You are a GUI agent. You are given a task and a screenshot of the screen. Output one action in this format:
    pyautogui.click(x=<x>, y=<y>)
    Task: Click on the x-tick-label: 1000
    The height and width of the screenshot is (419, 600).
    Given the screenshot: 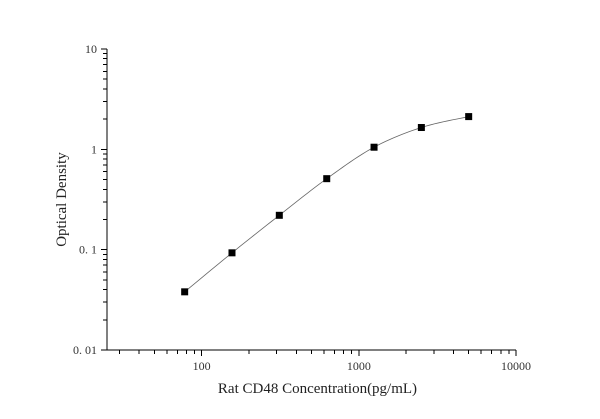 What is the action you would take?
    pyautogui.click(x=359, y=366)
    